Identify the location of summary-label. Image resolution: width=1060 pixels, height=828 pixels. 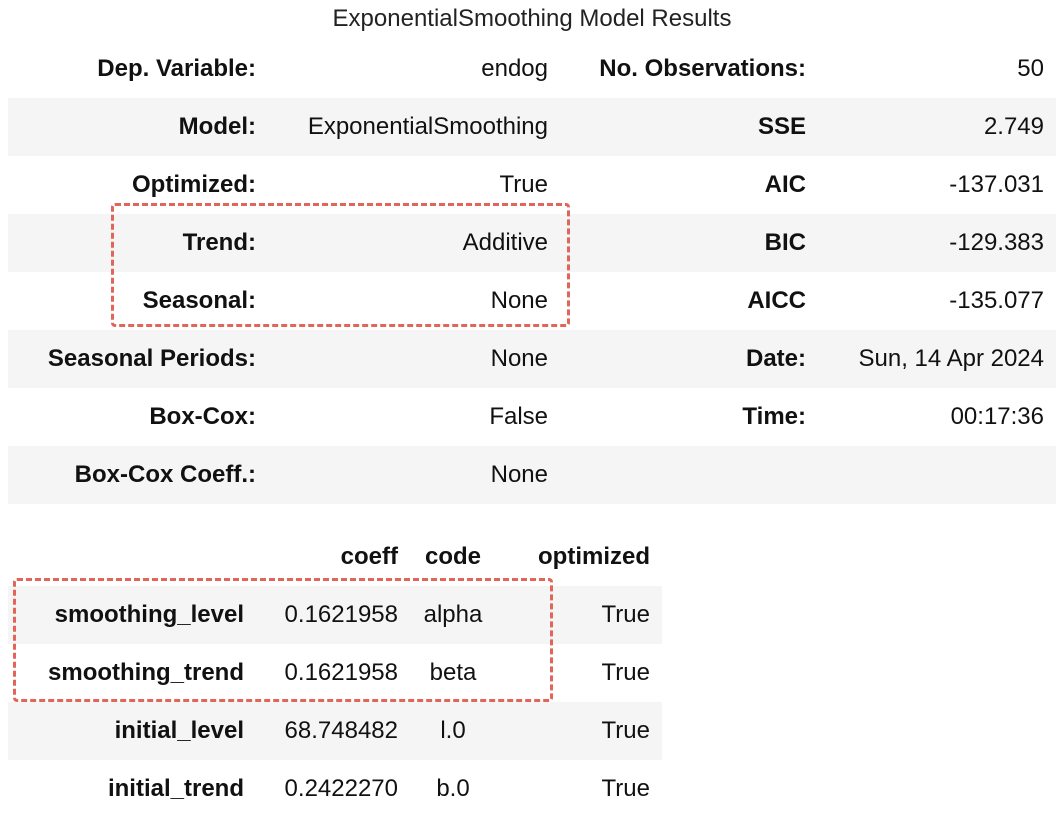
(683, 475).